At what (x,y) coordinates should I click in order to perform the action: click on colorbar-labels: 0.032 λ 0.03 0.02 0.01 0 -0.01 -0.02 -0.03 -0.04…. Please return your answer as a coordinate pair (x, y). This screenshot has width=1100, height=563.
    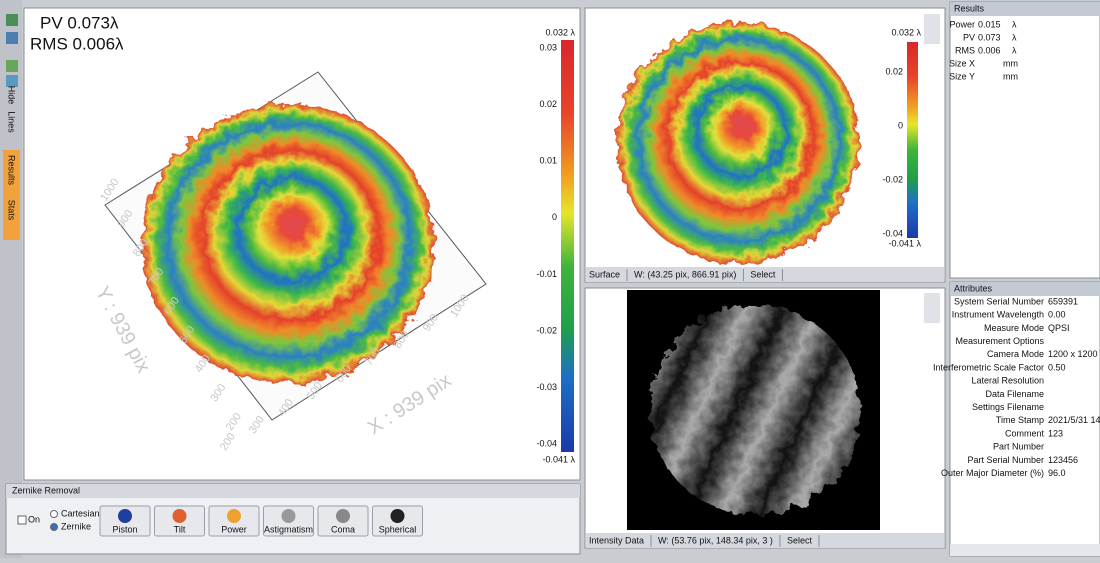
    Looking at the image, I should click on (555, 245).